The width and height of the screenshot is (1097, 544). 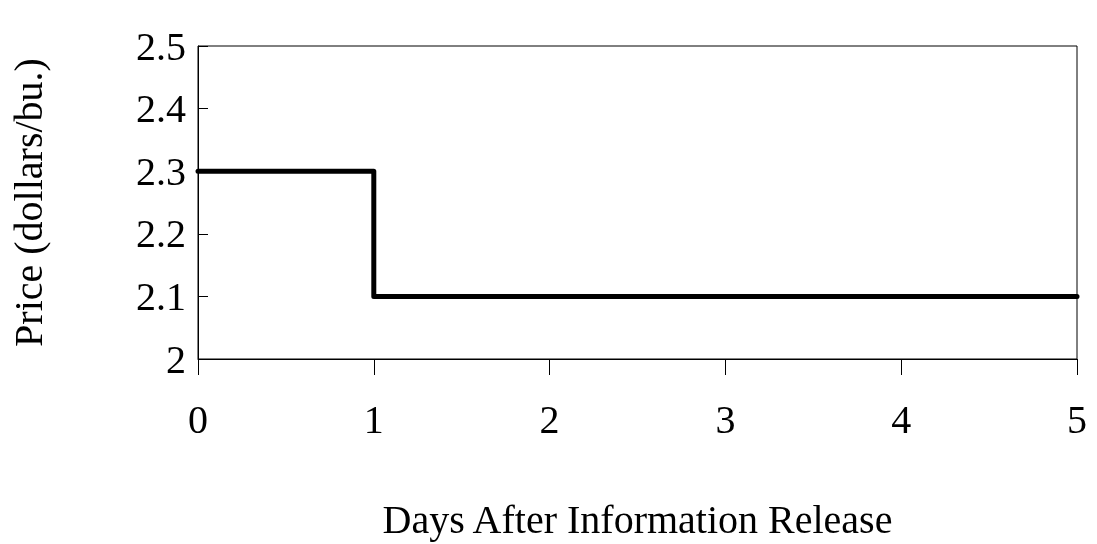 What do you see at coordinates (725, 419) in the screenshot?
I see `x-tick-label: 3` at bounding box center [725, 419].